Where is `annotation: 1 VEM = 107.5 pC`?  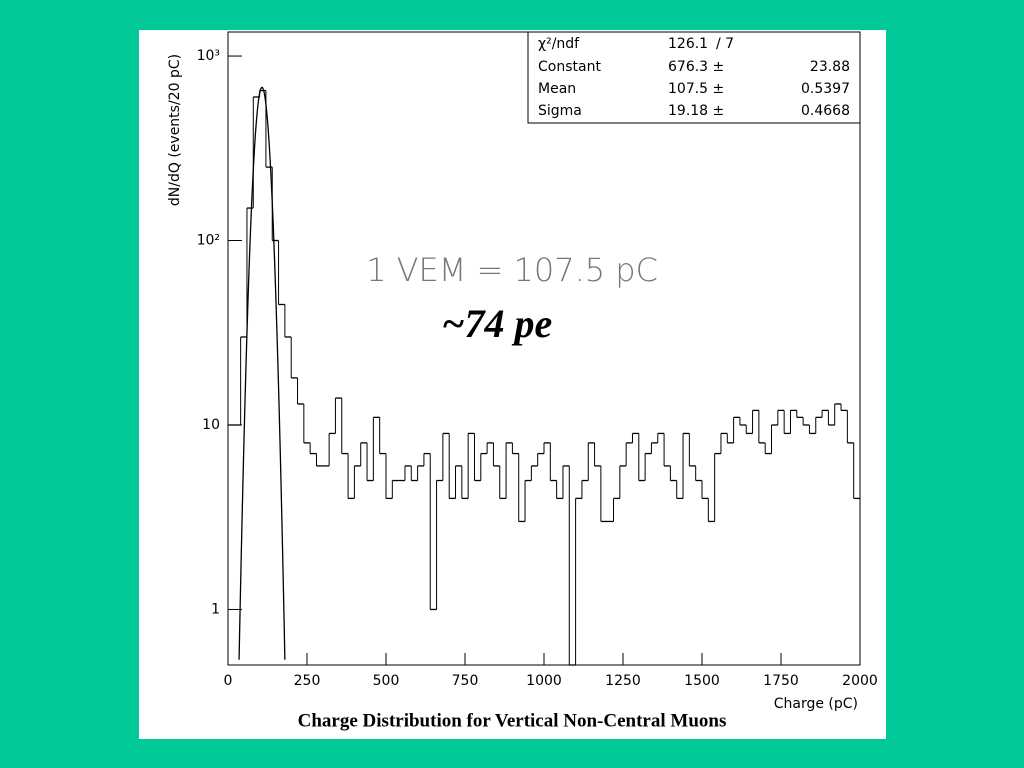 annotation: 1 VEM = 107.5 pC is located at coordinates (512, 270).